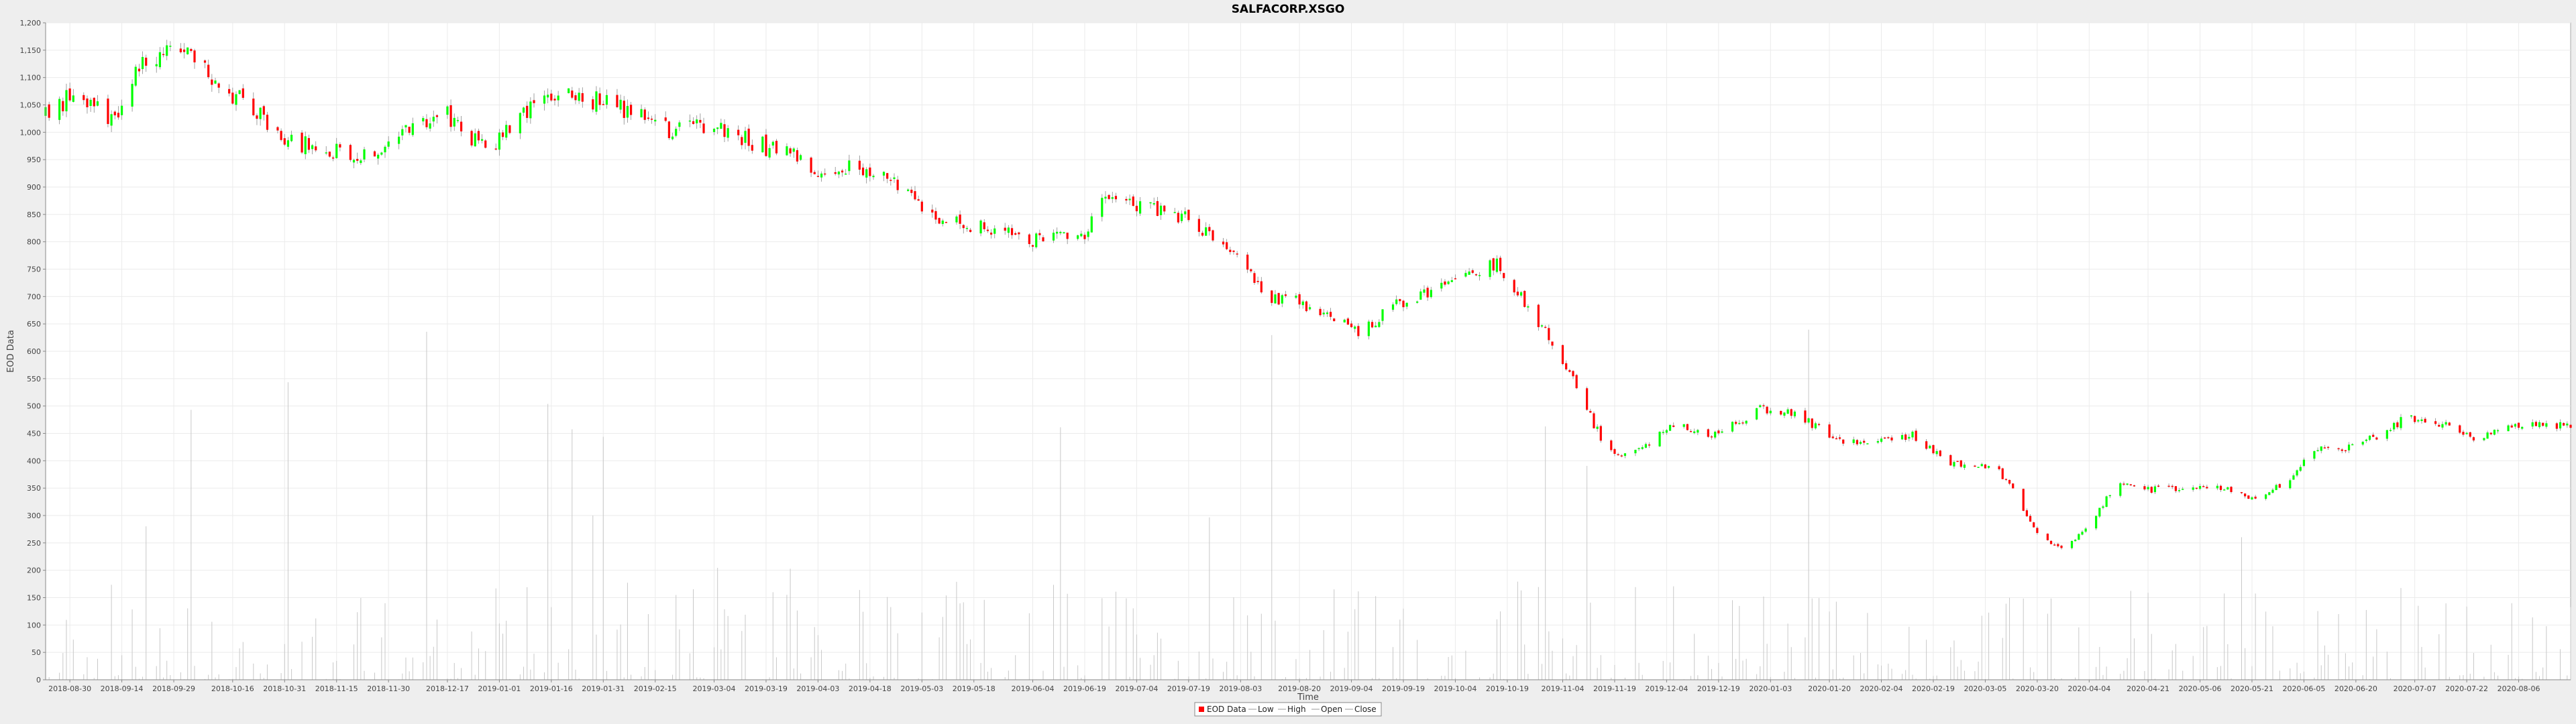 Image resolution: width=2576 pixels, height=724 pixels. Describe the element at coordinates (1881, 688) in the screenshot. I see `x-tick-label: 2020-02-04` at that location.